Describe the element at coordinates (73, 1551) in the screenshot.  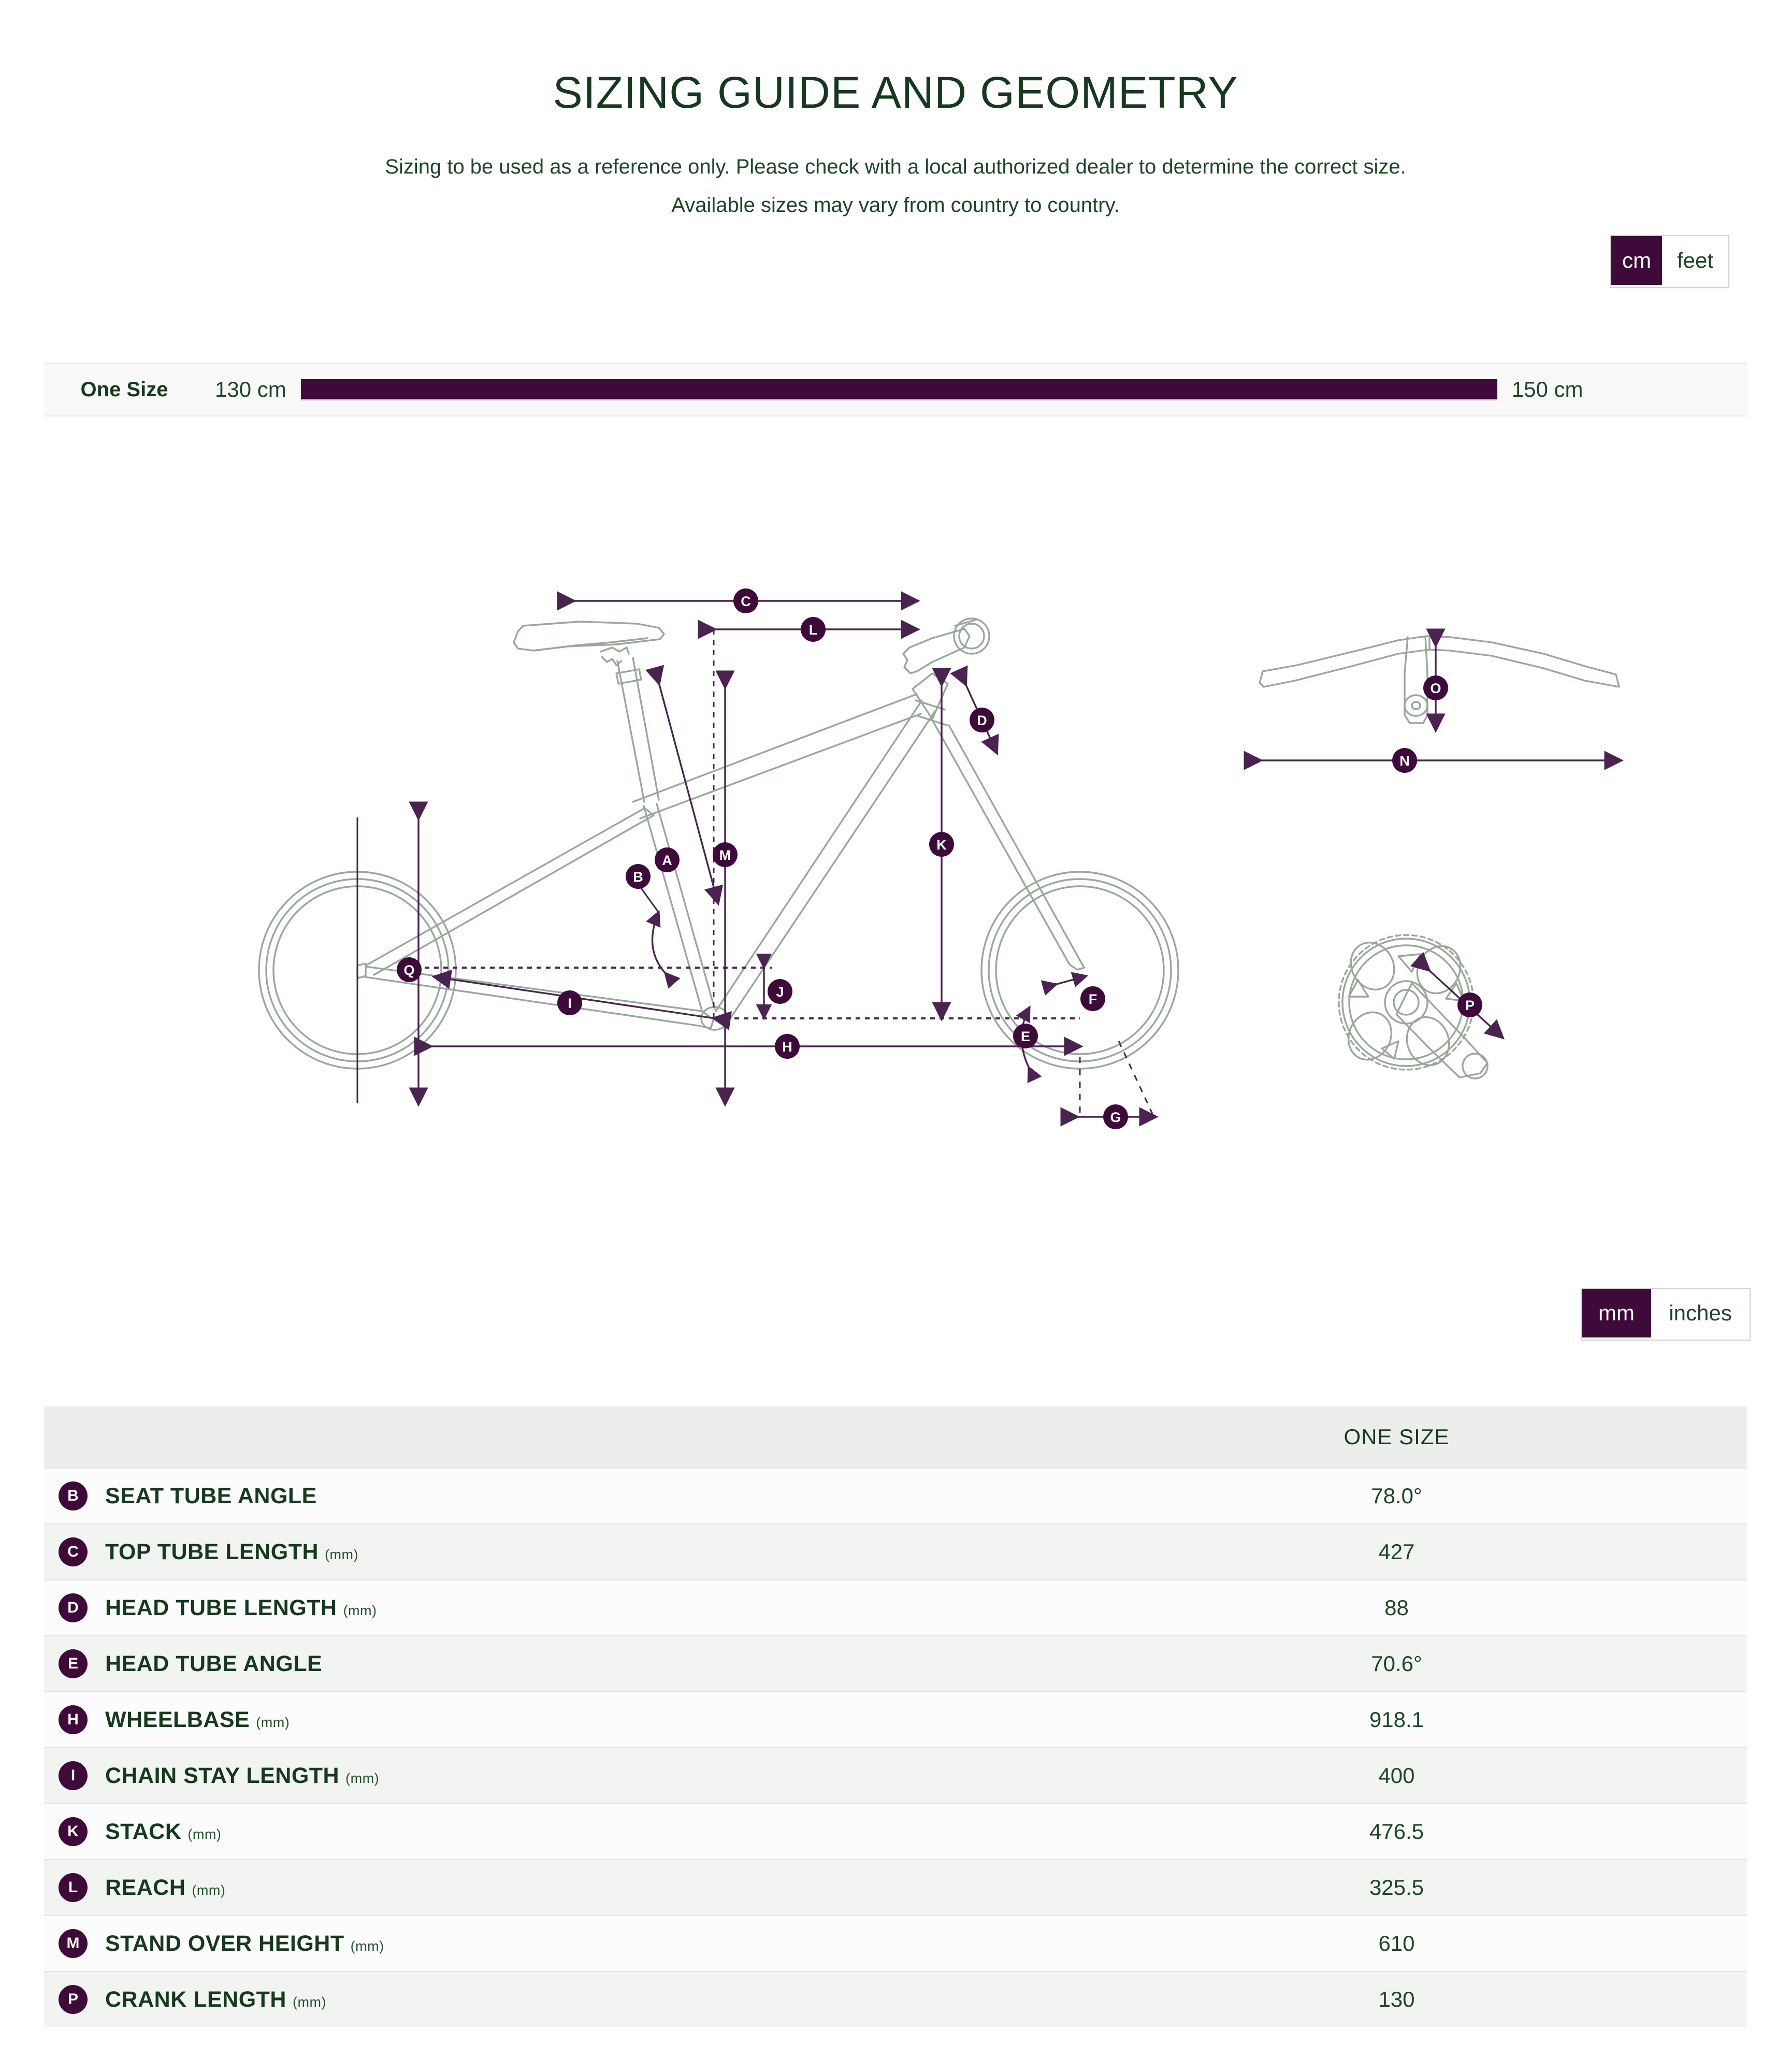
I see `parameter-badge: C` at that location.